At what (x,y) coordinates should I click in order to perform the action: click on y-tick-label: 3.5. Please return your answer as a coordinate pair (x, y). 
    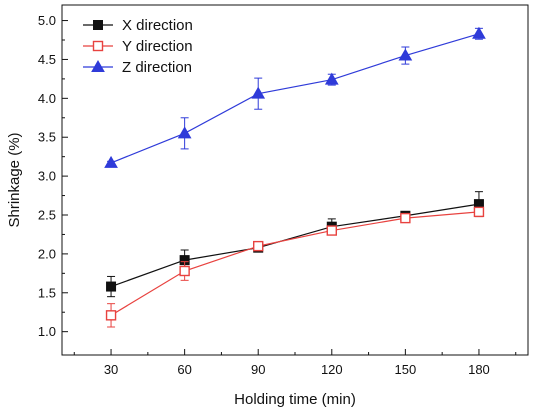
    Looking at the image, I should click on (47, 137).